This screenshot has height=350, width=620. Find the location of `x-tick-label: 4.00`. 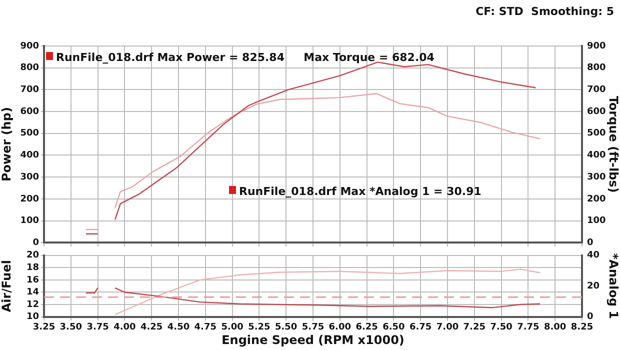

x-tick-label: 4.00 is located at coordinates (125, 327).